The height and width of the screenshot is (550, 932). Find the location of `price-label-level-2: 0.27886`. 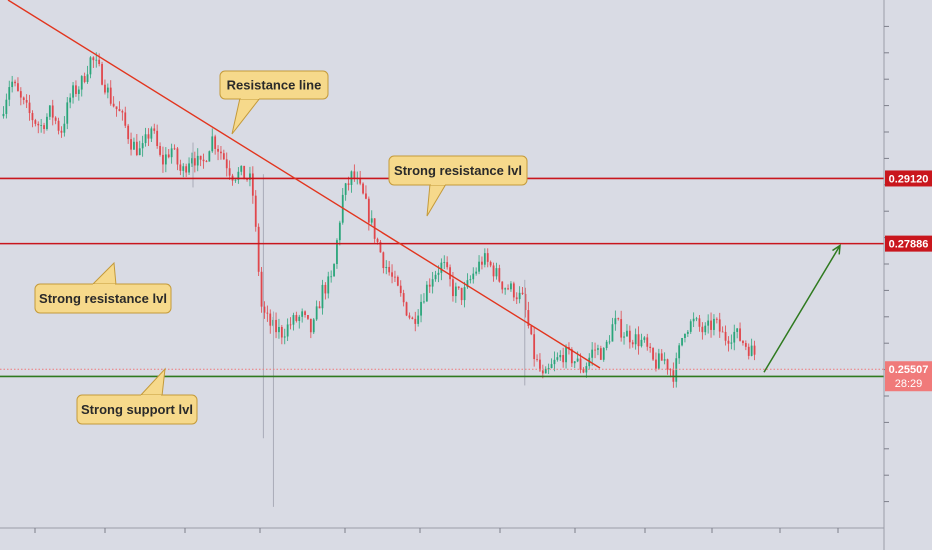

price-label-level-2: 0.27886 is located at coordinates (908, 243).